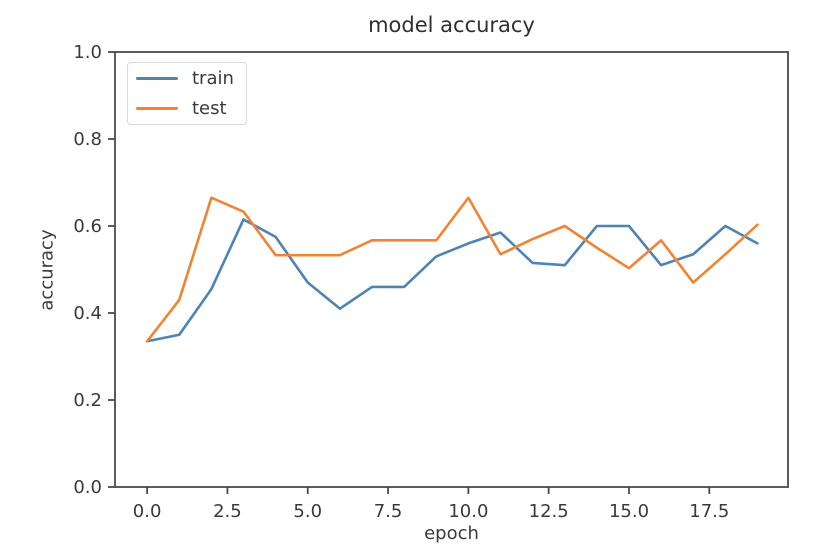 The width and height of the screenshot is (840, 548). Describe the element at coordinates (147, 511) in the screenshot. I see `x-tick-label: 0.0` at that location.